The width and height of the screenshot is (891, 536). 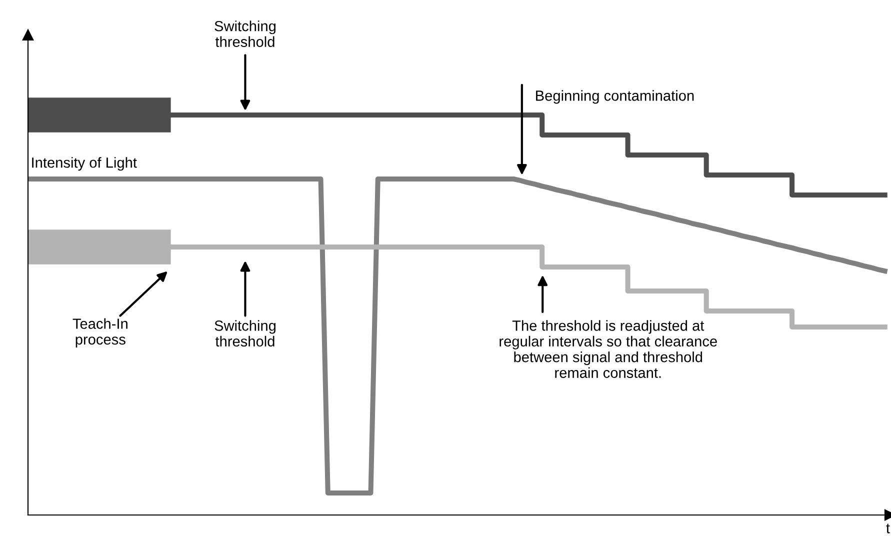 What do you see at coordinates (100, 333) in the screenshot?
I see `annotation: Teach-In process` at bounding box center [100, 333].